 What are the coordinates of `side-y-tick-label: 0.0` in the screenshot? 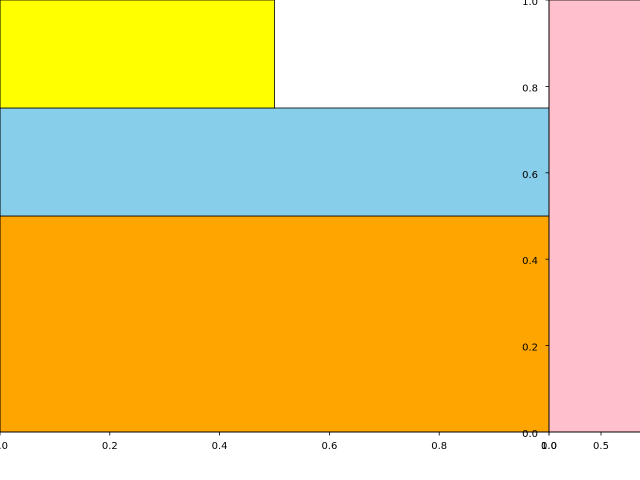 It's located at (530, 434).